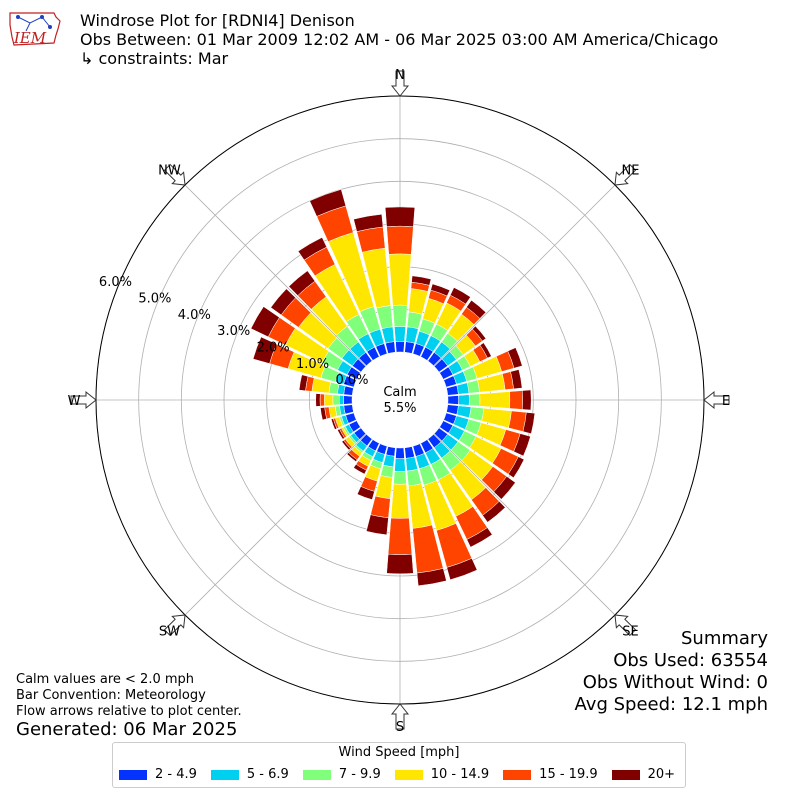 Image resolution: width=800 pixels, height=800 pixels. I want to click on legend-label: 2 - 4.9, so click(176, 774).